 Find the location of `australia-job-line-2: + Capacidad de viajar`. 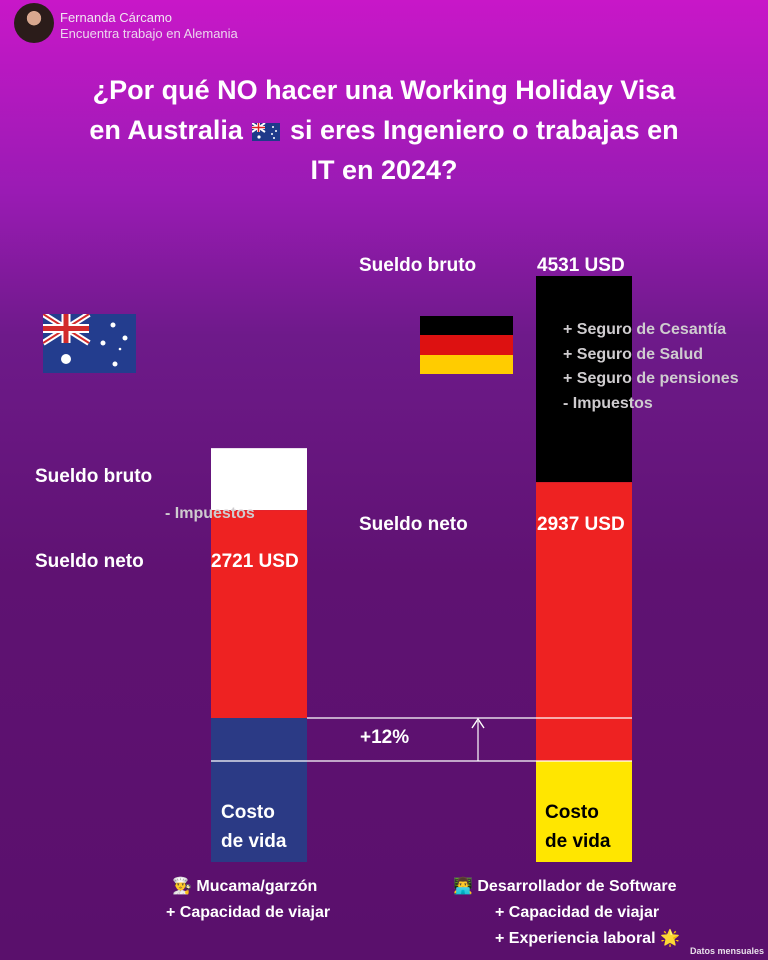

australia-job-line-2: + Capacidad de viajar is located at coordinates (248, 912).